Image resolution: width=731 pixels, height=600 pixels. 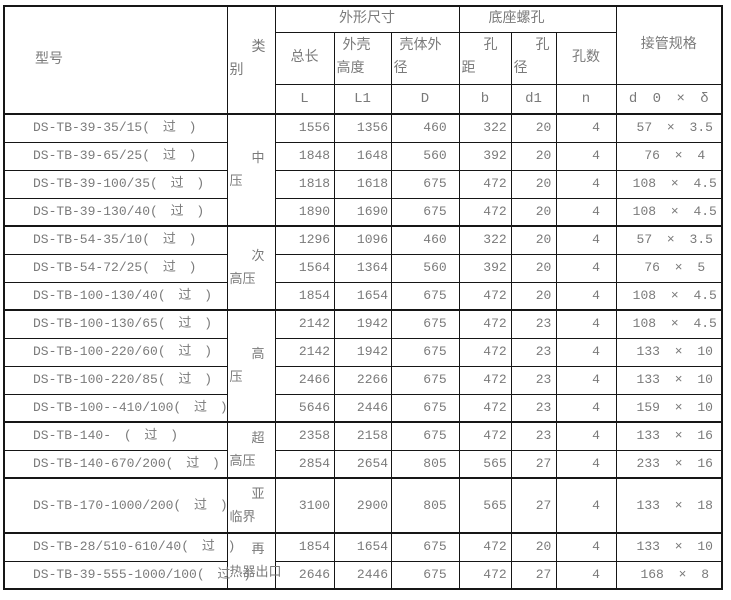 What do you see at coordinates (115, 128) in the screenshot?
I see `model-cell: DS-TB-39-35/15( 过 )` at bounding box center [115, 128].